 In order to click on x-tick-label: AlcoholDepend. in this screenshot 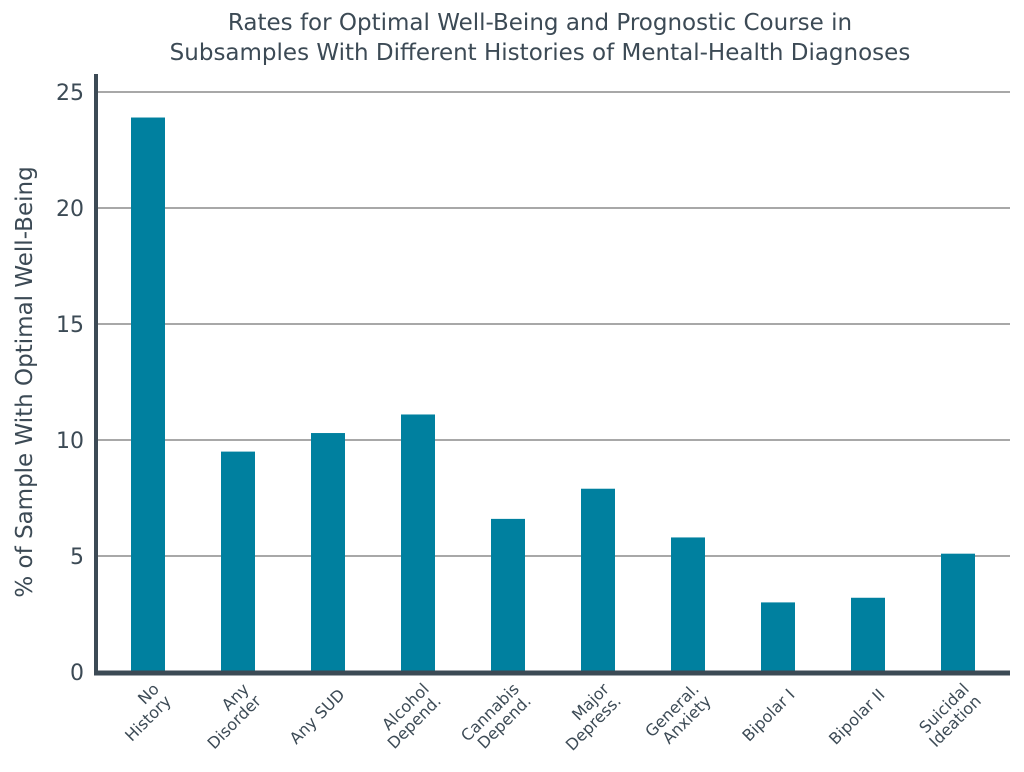, I will do `click(408, 715)`.